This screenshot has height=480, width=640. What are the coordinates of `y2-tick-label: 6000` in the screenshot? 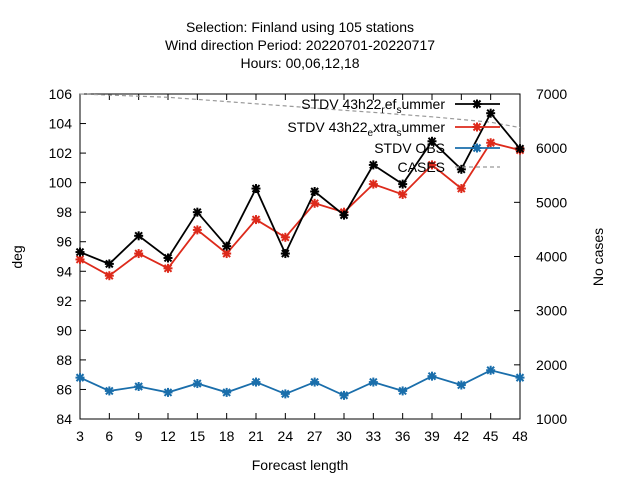 It's located at (551, 148).